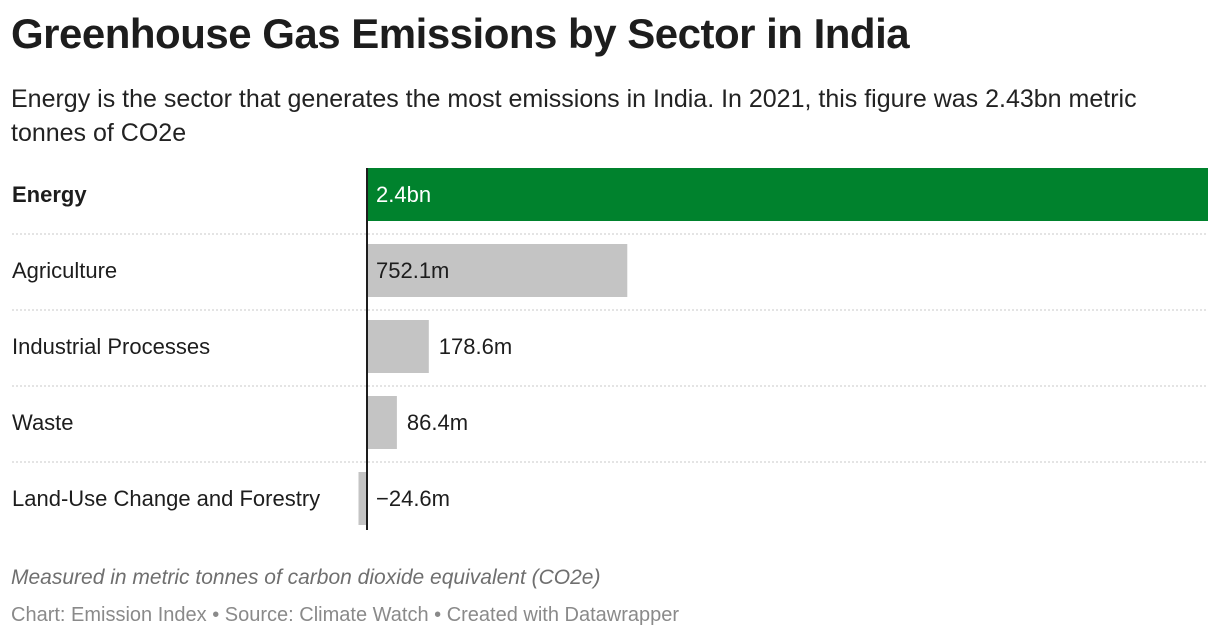 This screenshot has height=640, width=1220. I want to click on footer-credit: Created with Datawrapper, so click(563, 615).